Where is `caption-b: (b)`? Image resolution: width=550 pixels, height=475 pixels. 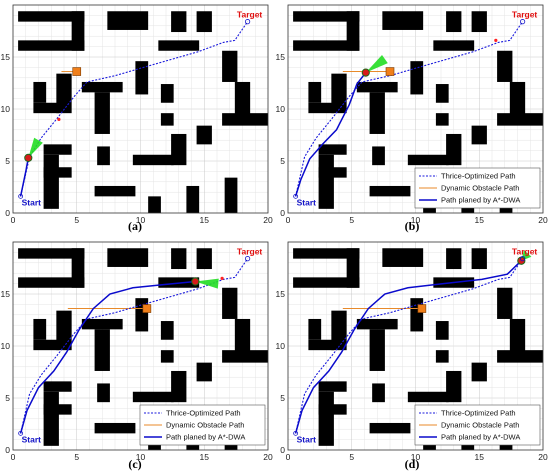
caption-b: (b) is located at coordinates (412, 226).